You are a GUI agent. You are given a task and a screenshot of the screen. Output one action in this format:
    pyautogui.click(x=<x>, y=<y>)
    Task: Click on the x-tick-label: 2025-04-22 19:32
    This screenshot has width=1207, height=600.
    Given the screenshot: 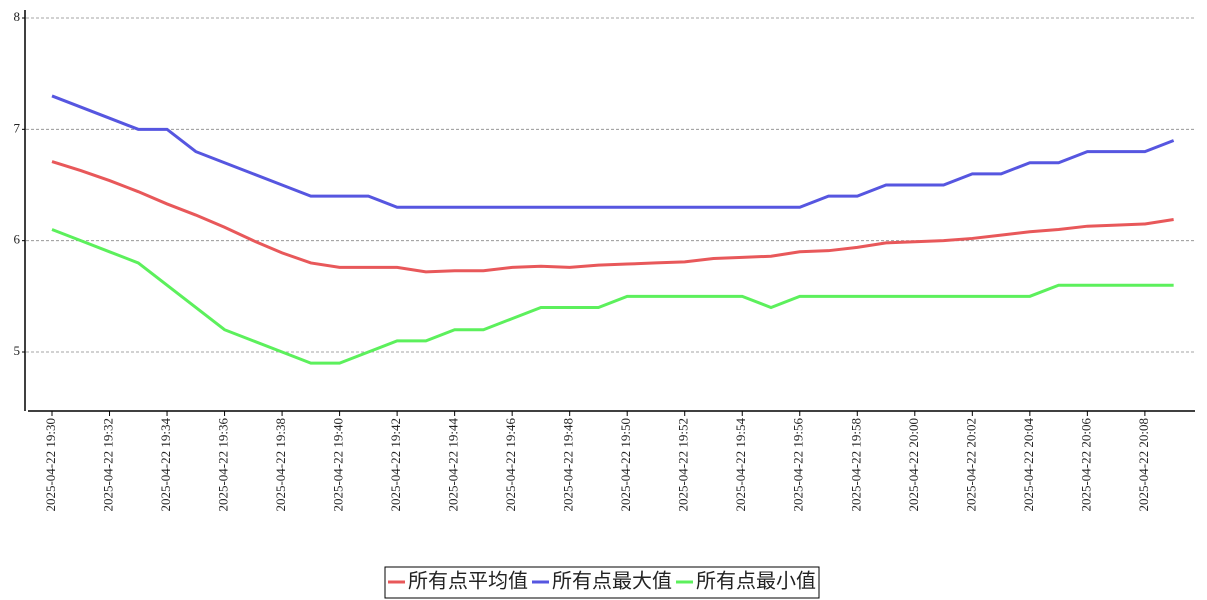 What is the action you would take?
    pyautogui.click(x=108, y=465)
    